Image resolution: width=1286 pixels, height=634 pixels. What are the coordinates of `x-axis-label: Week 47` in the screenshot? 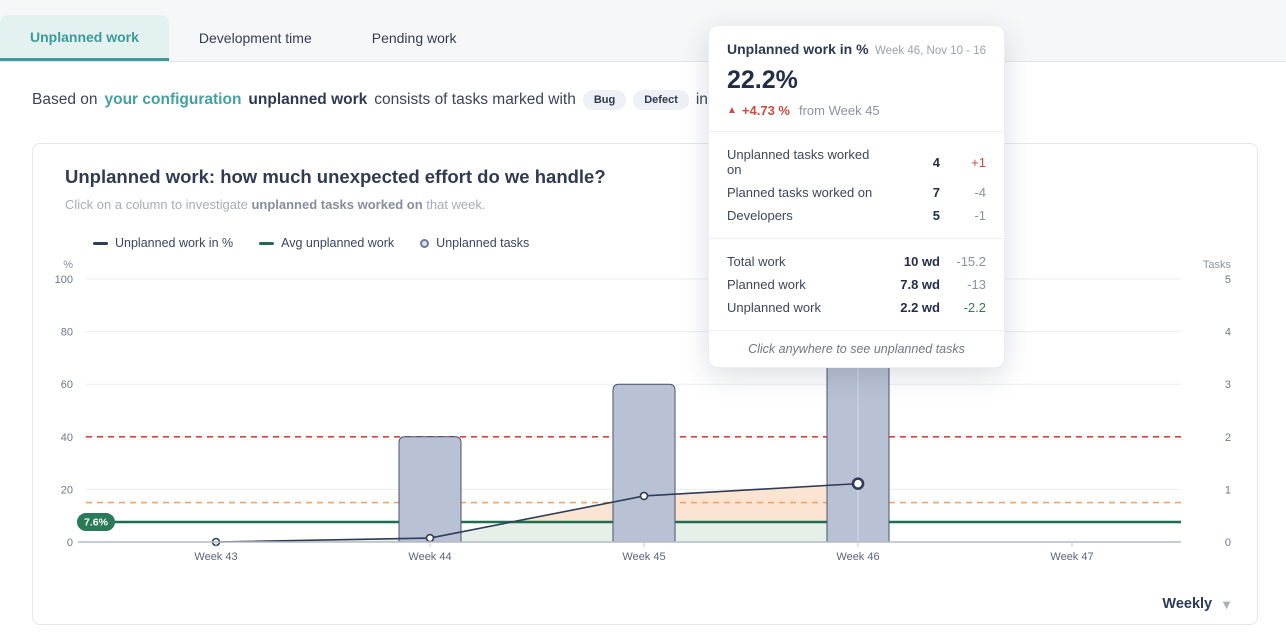 It's located at (1071, 557).